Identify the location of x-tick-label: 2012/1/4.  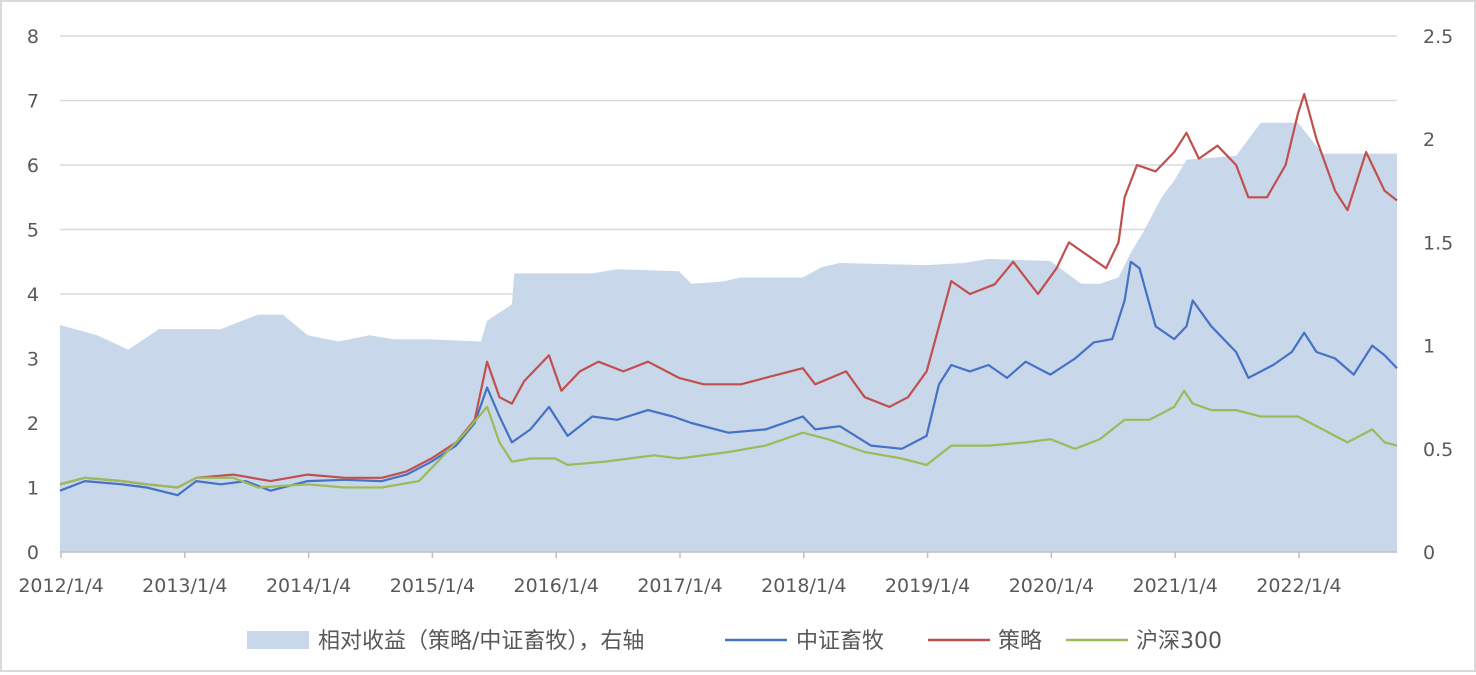
(60, 586).